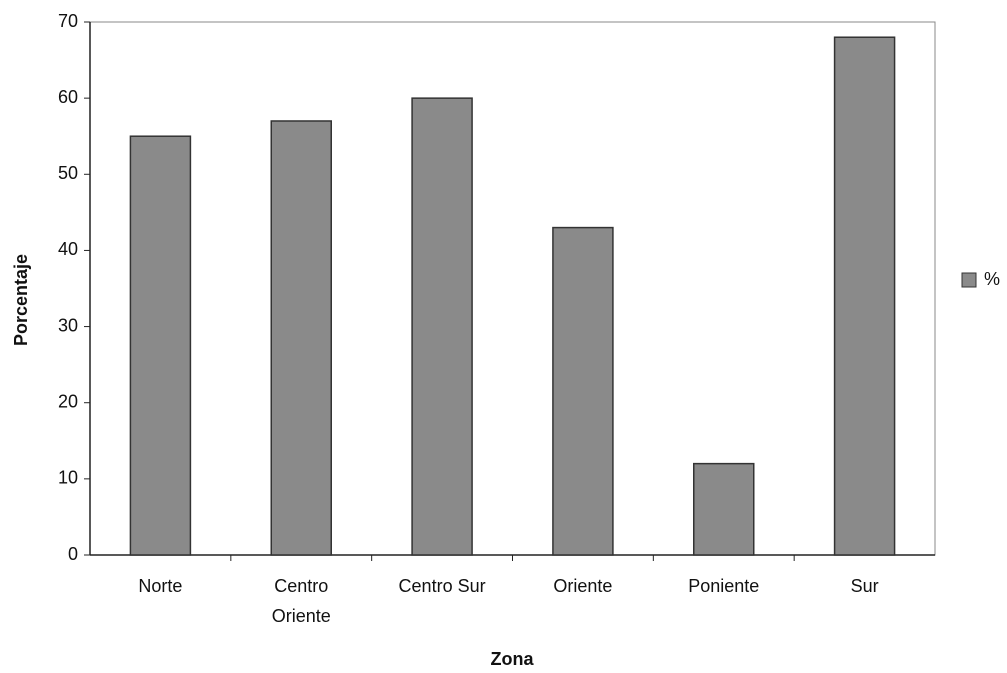 The height and width of the screenshot is (673, 1007). I want to click on y-tick-label: 20, so click(68, 401).